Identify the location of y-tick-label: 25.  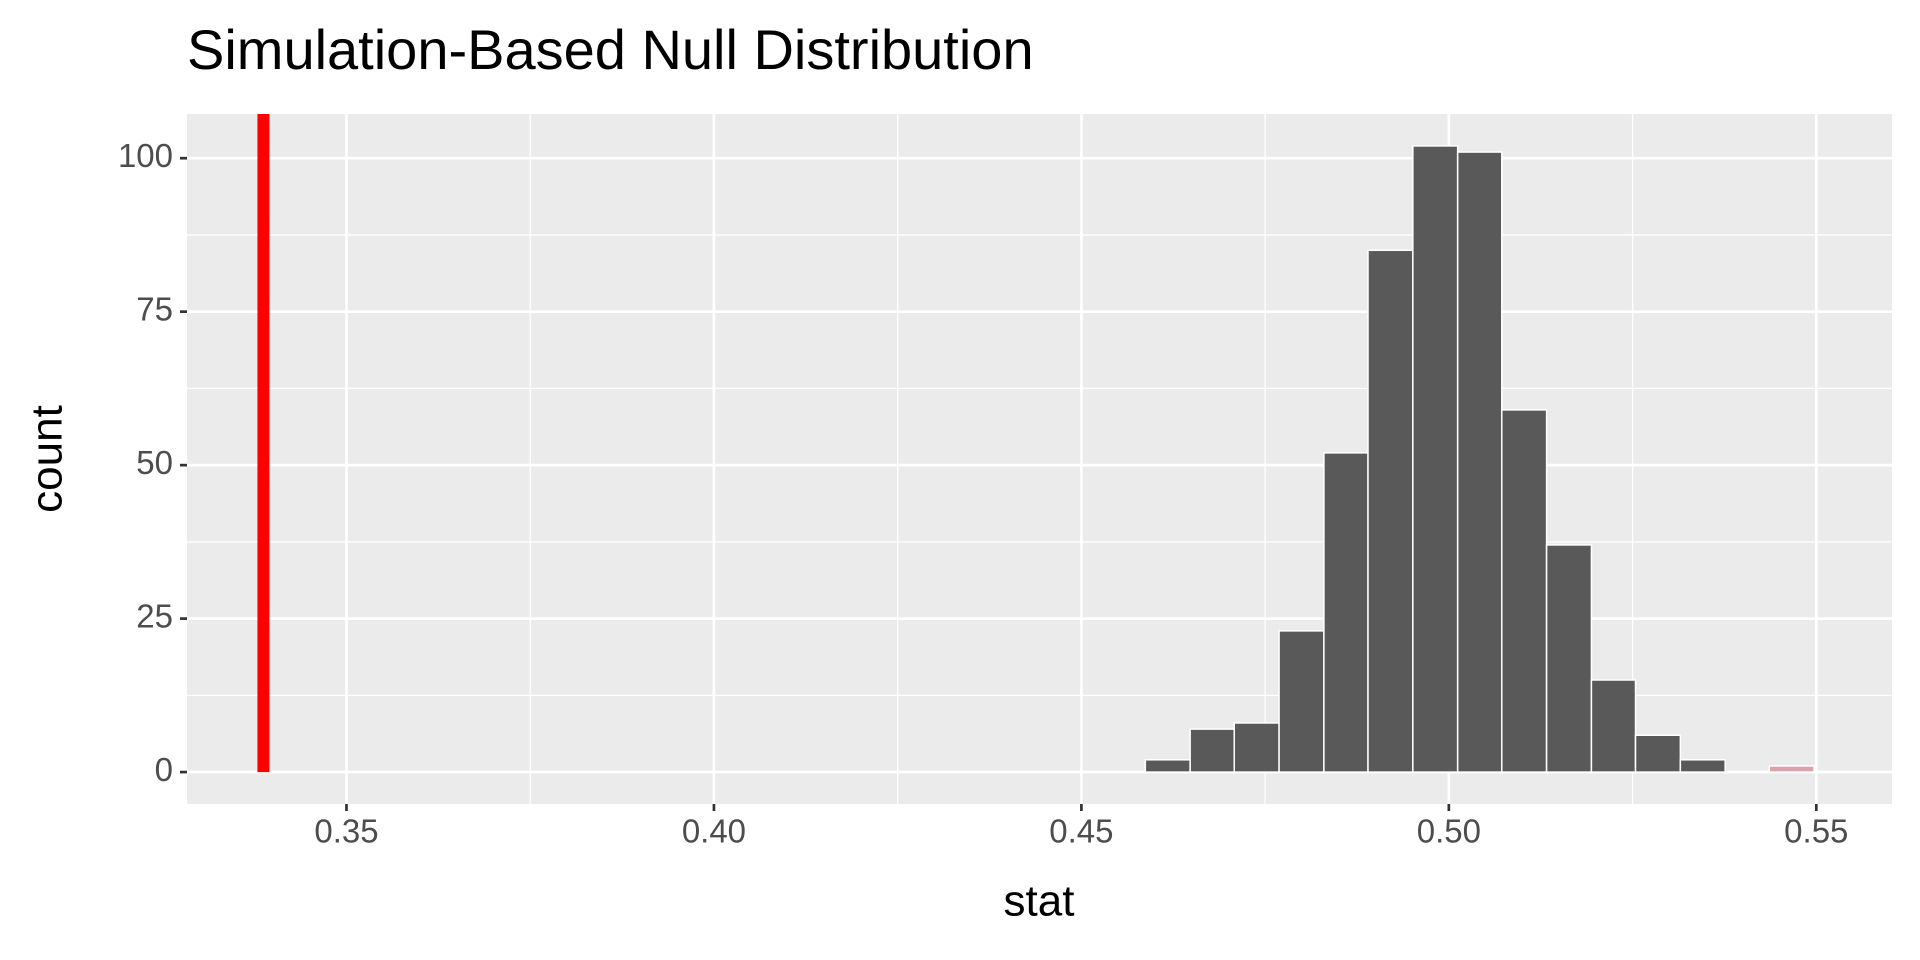
(154, 615).